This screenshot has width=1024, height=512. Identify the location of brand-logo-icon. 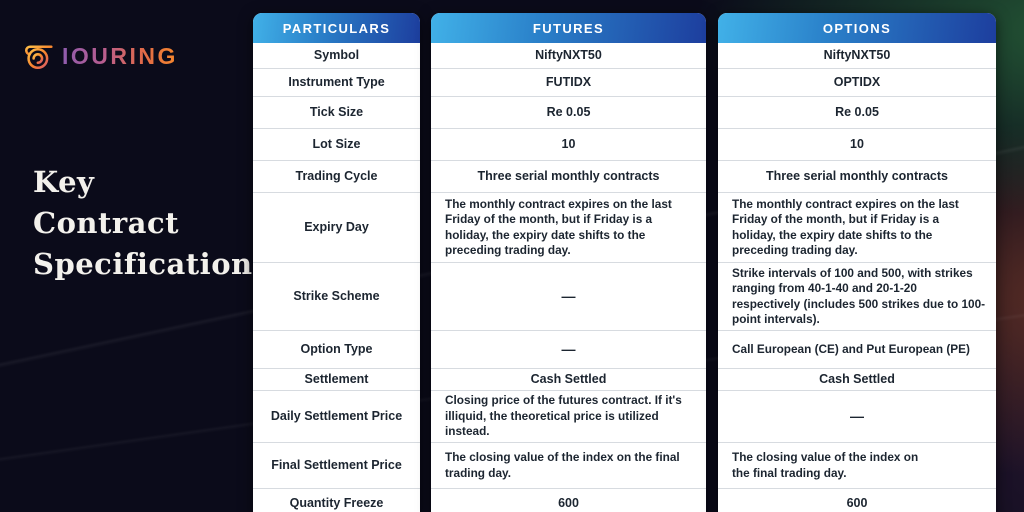
(37, 56).